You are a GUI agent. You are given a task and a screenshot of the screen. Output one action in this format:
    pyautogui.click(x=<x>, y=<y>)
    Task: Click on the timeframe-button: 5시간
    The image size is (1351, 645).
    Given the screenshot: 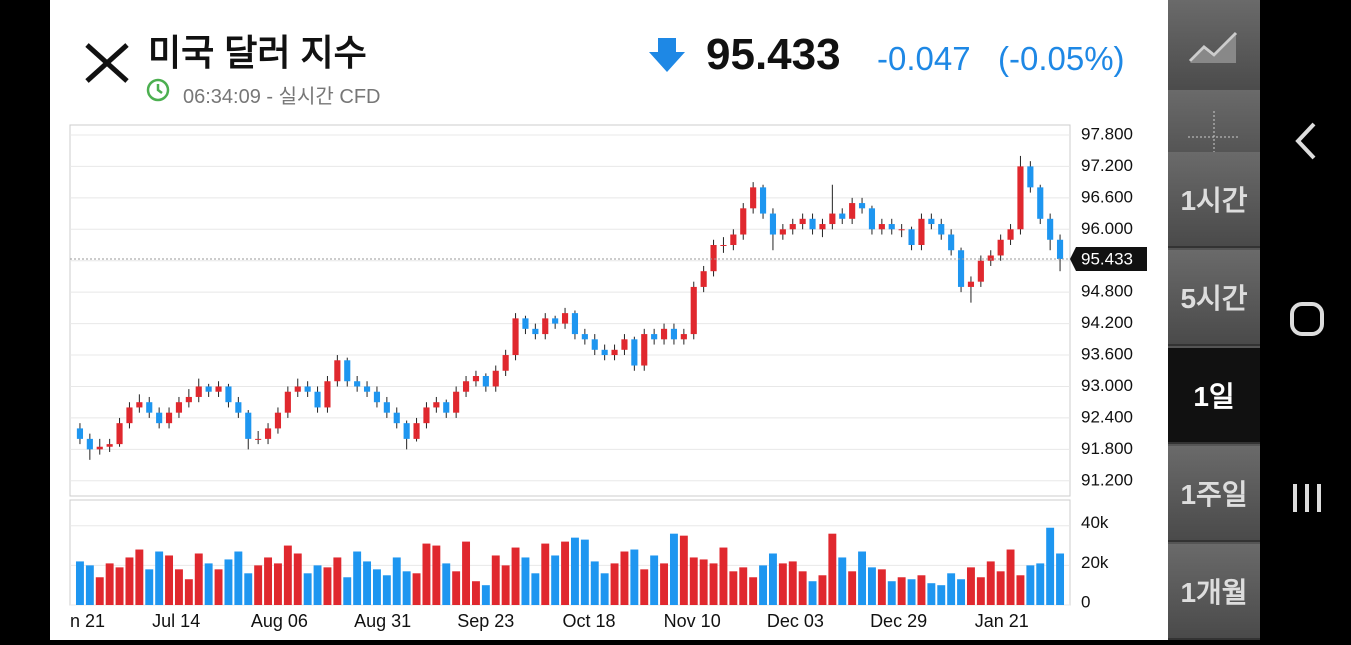 What is the action you would take?
    pyautogui.click(x=1214, y=298)
    